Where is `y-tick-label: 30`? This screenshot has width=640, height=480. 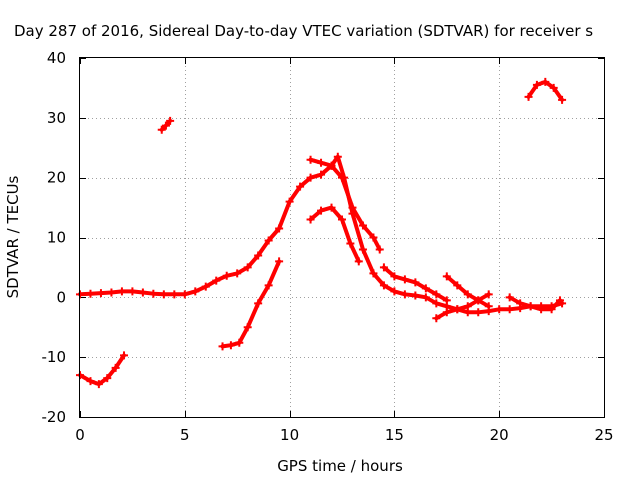 y-tick-label: 30 is located at coordinates (56, 118).